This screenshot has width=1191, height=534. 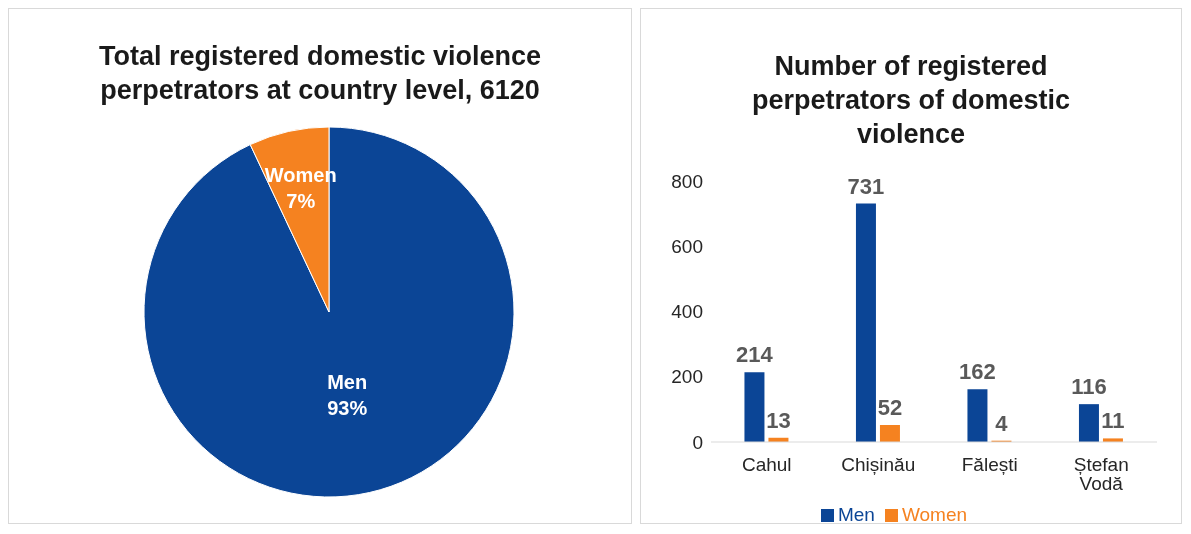 What do you see at coordinates (697, 442) in the screenshot?
I see `y-tick-label: 0` at bounding box center [697, 442].